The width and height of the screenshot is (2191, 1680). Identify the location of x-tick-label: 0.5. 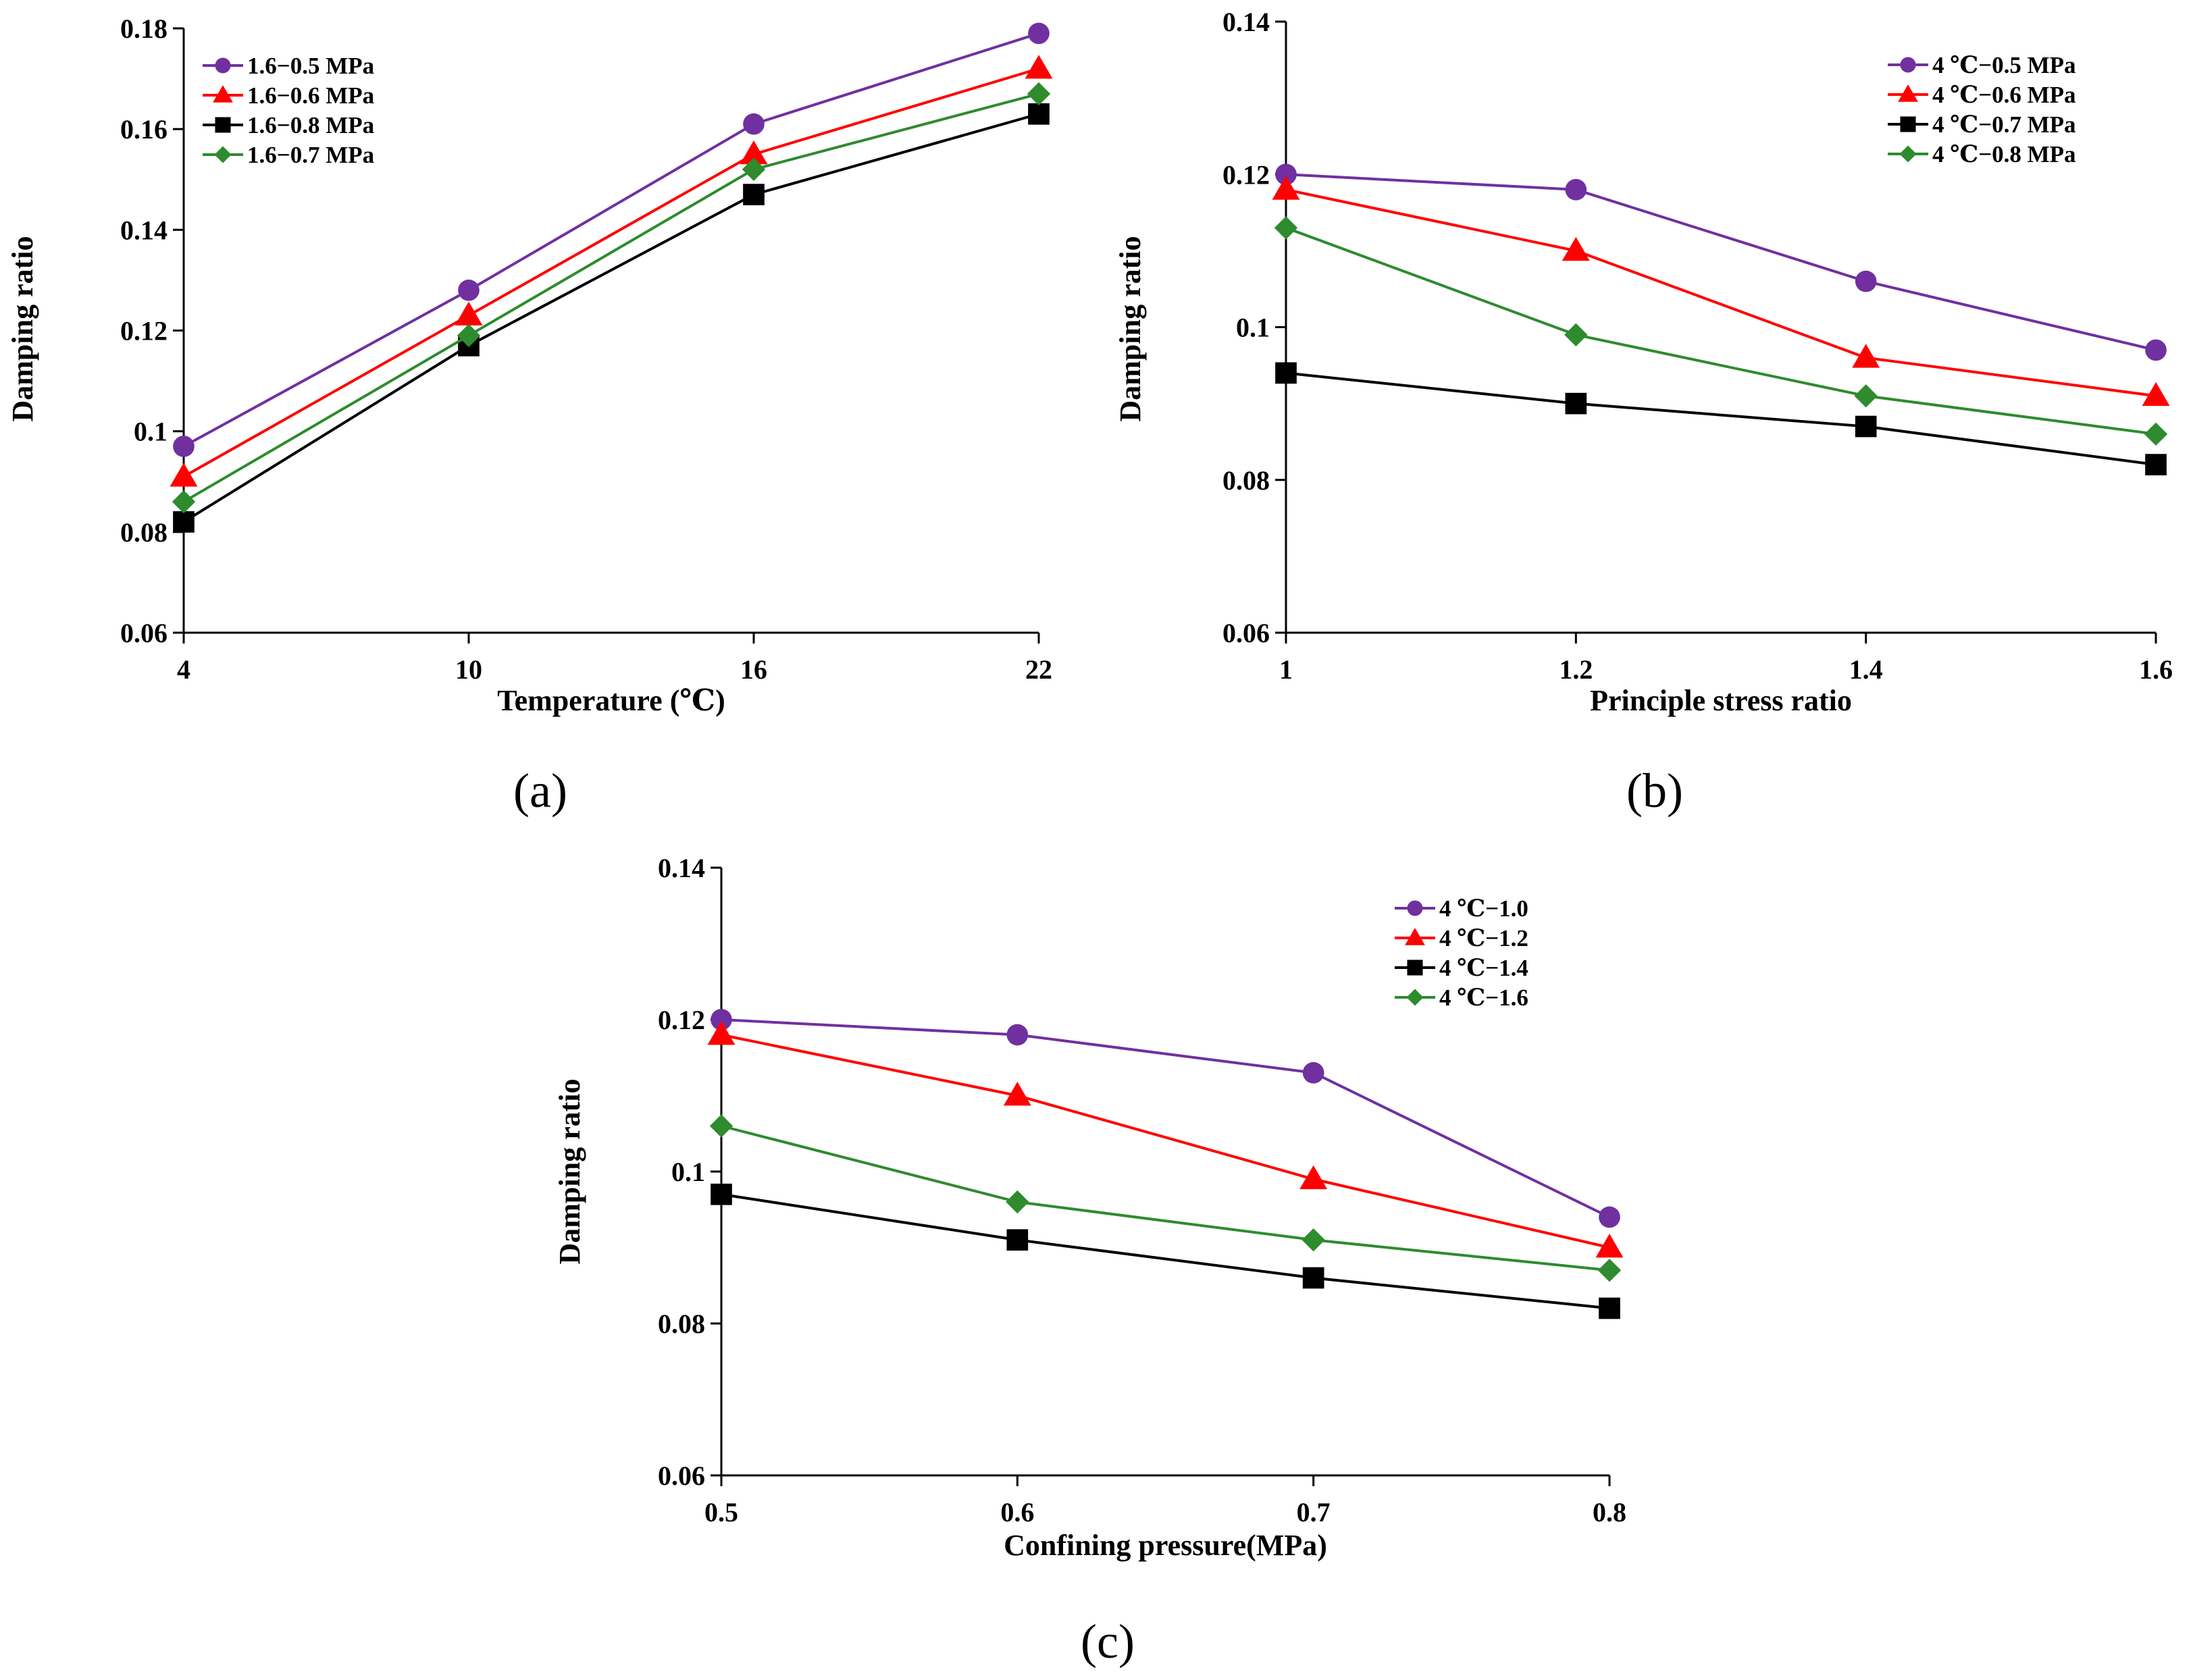
(721, 1512).